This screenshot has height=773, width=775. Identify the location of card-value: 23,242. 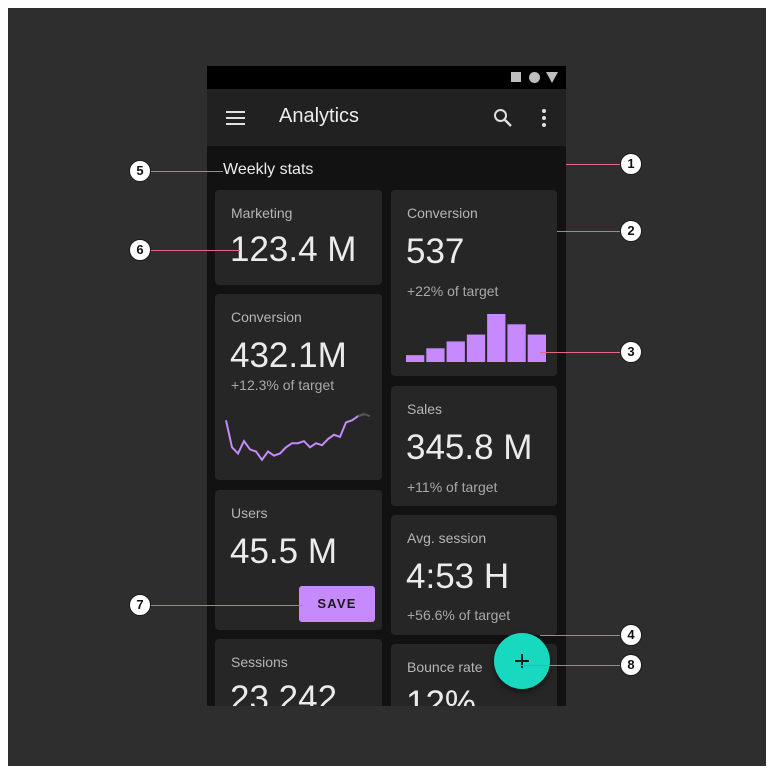
(284, 692).